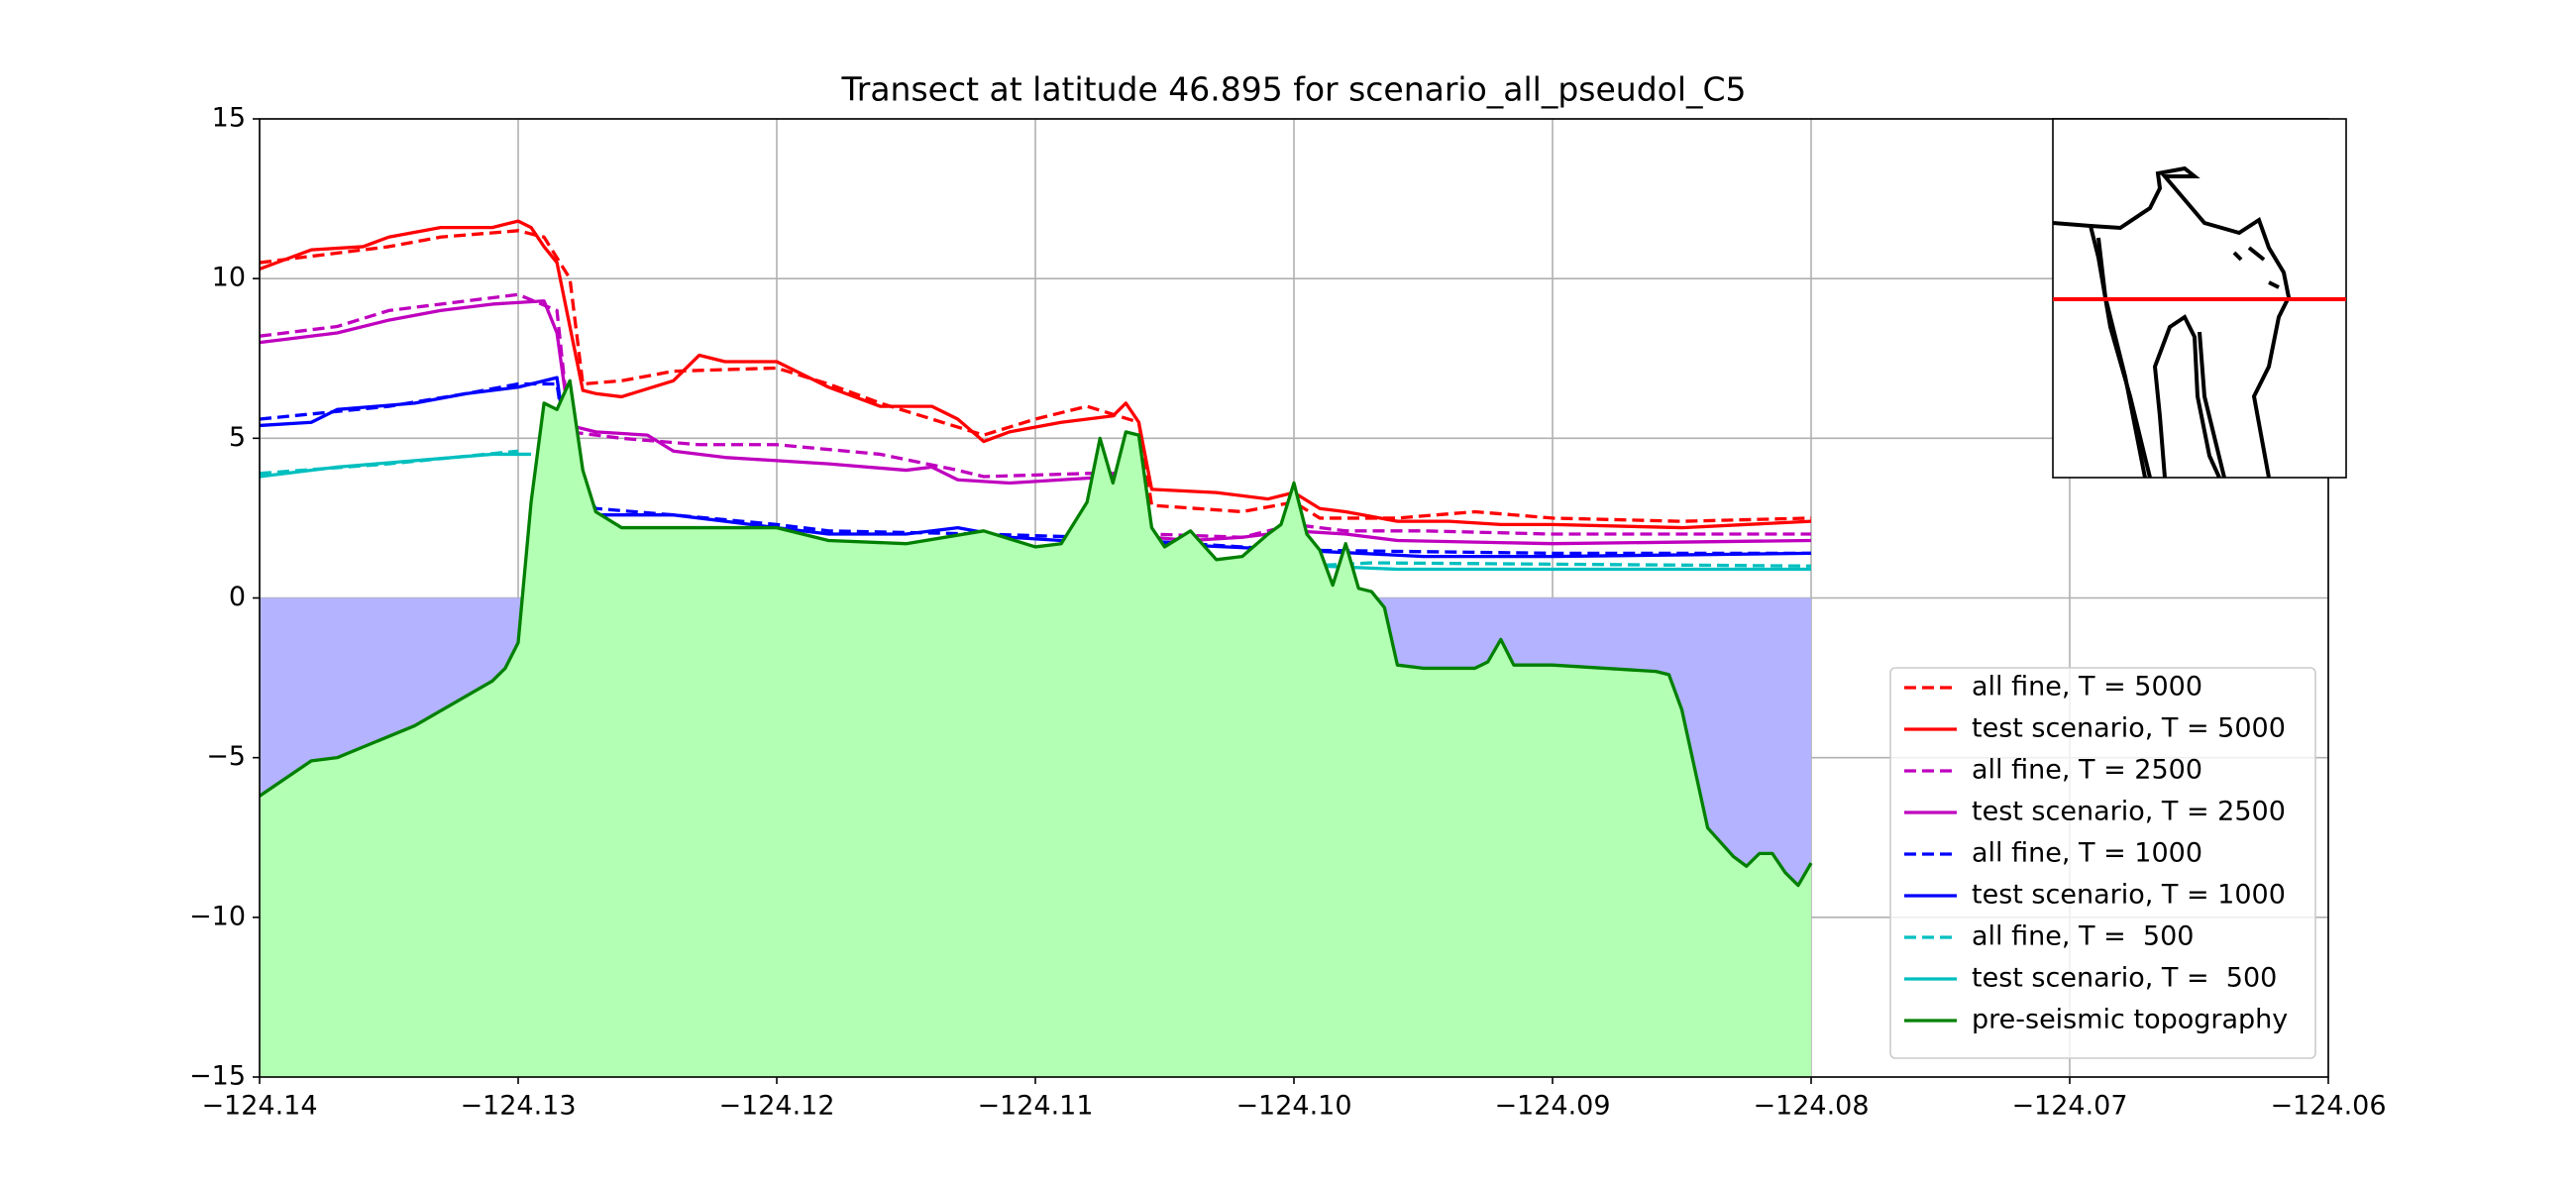  Describe the element at coordinates (2328, 1107) in the screenshot. I see `x-tick-label: −124.06` at that location.